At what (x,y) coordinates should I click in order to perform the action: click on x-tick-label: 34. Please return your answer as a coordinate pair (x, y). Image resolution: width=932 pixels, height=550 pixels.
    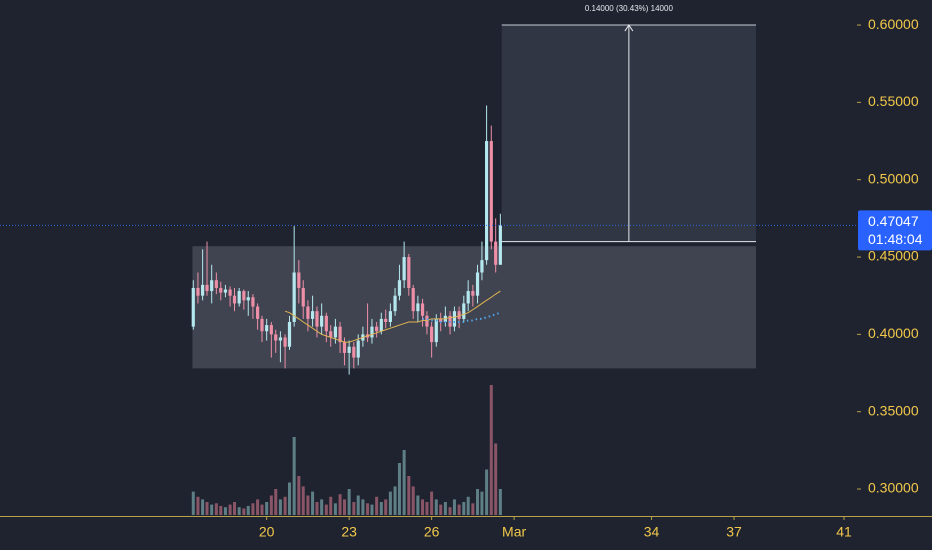
    Looking at the image, I should click on (652, 532).